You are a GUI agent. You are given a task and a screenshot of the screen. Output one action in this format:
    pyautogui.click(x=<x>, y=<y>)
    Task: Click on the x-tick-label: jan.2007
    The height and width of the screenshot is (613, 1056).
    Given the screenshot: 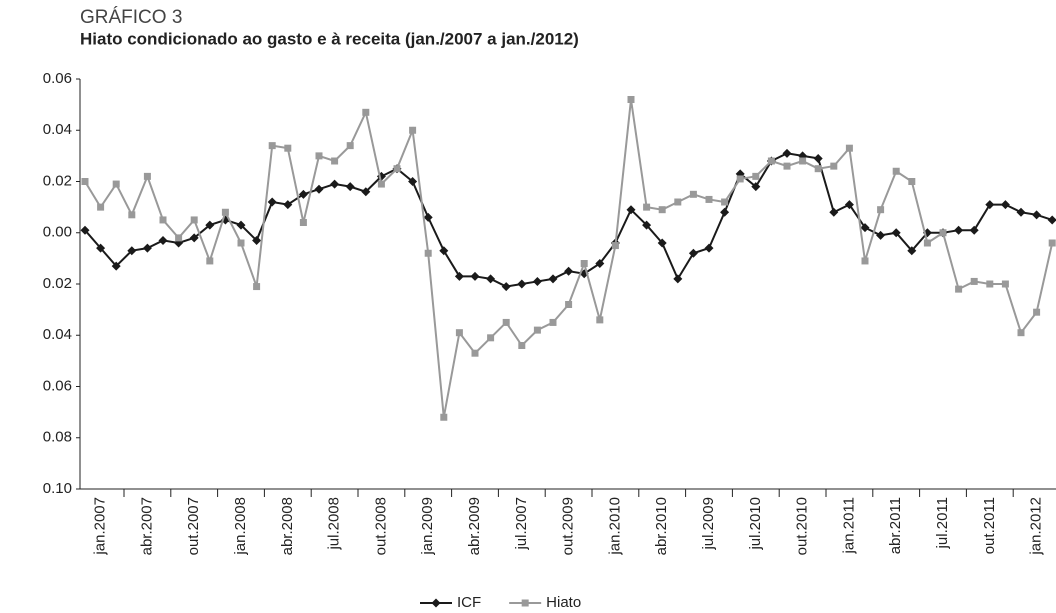 What is the action you would take?
    pyautogui.click(x=100, y=526)
    